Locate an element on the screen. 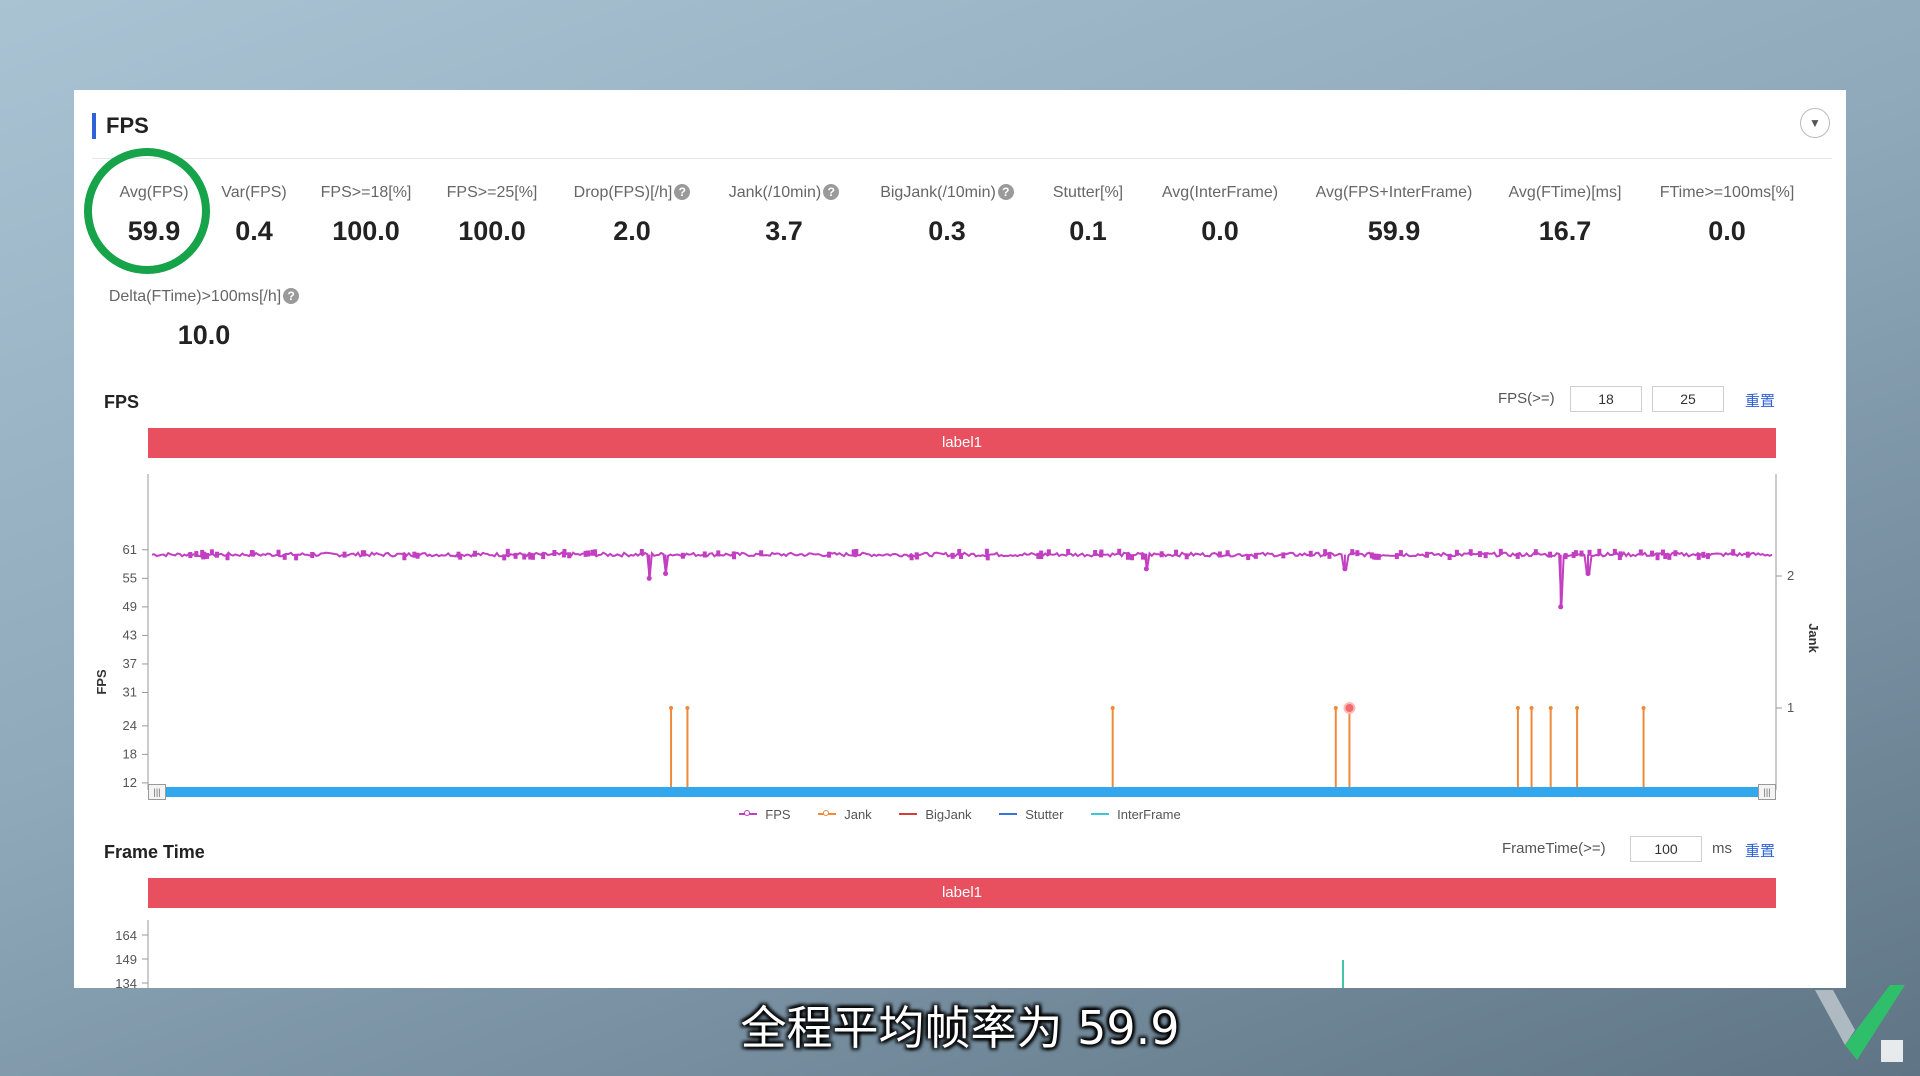 The width and height of the screenshot is (1920, 1076). metric-label: Drop(FPS)[/h]? is located at coordinates (632, 193).